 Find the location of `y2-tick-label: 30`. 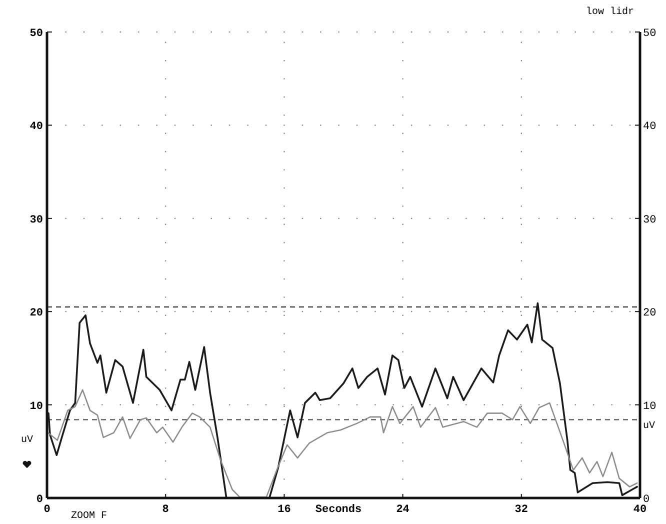

y2-tick-label: 30 is located at coordinates (649, 220).